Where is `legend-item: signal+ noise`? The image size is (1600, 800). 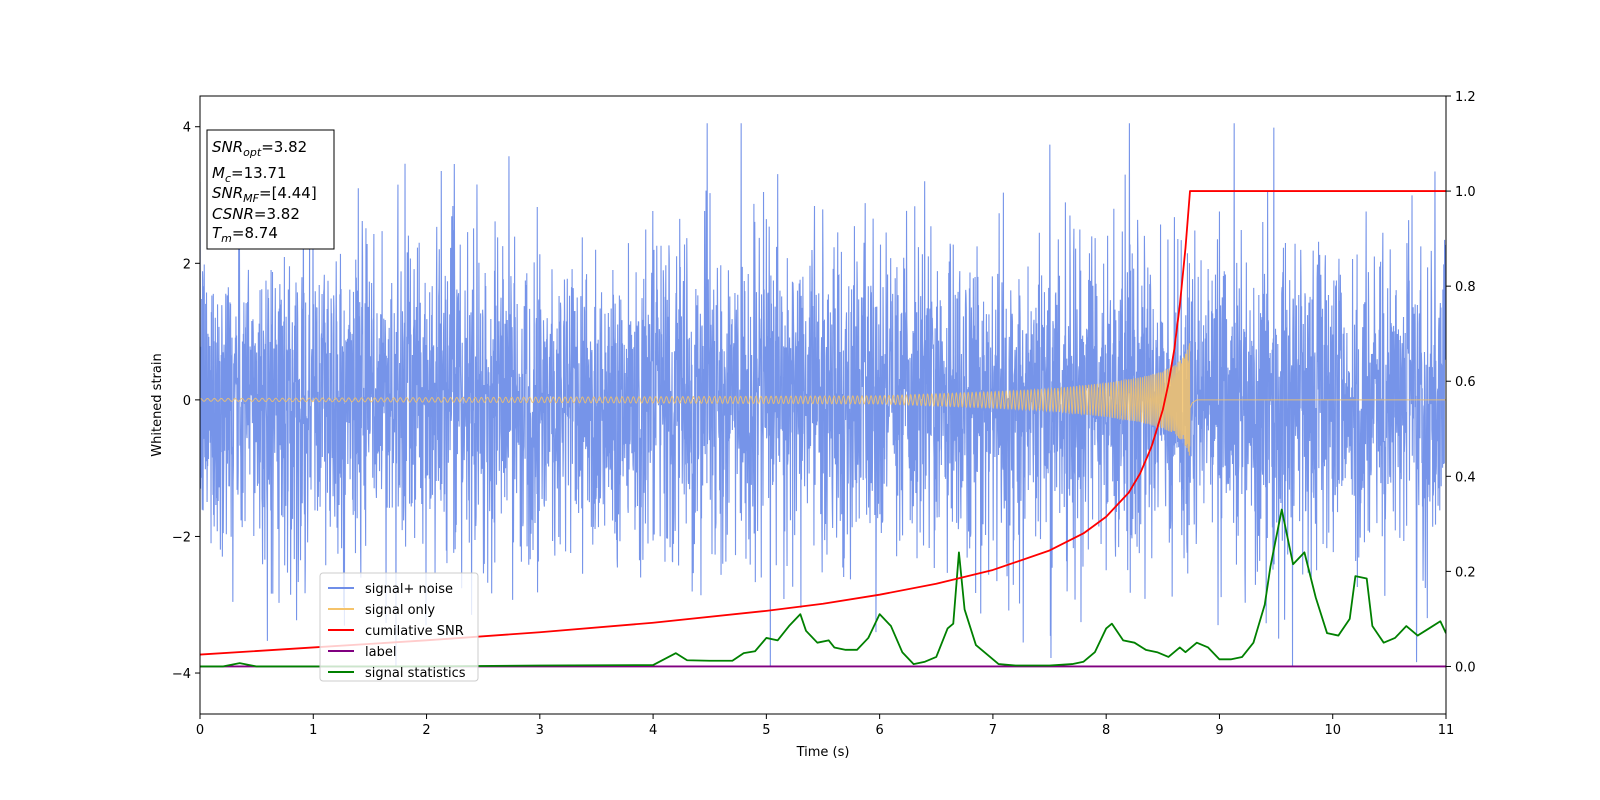
legend-item: signal+ noise is located at coordinates (390, 589).